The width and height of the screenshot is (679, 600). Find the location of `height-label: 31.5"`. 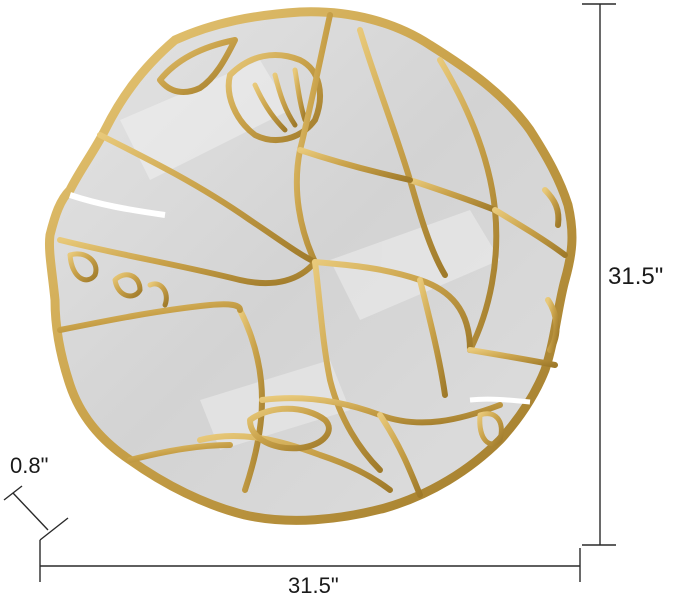

height-label: 31.5" is located at coordinates (635, 276).